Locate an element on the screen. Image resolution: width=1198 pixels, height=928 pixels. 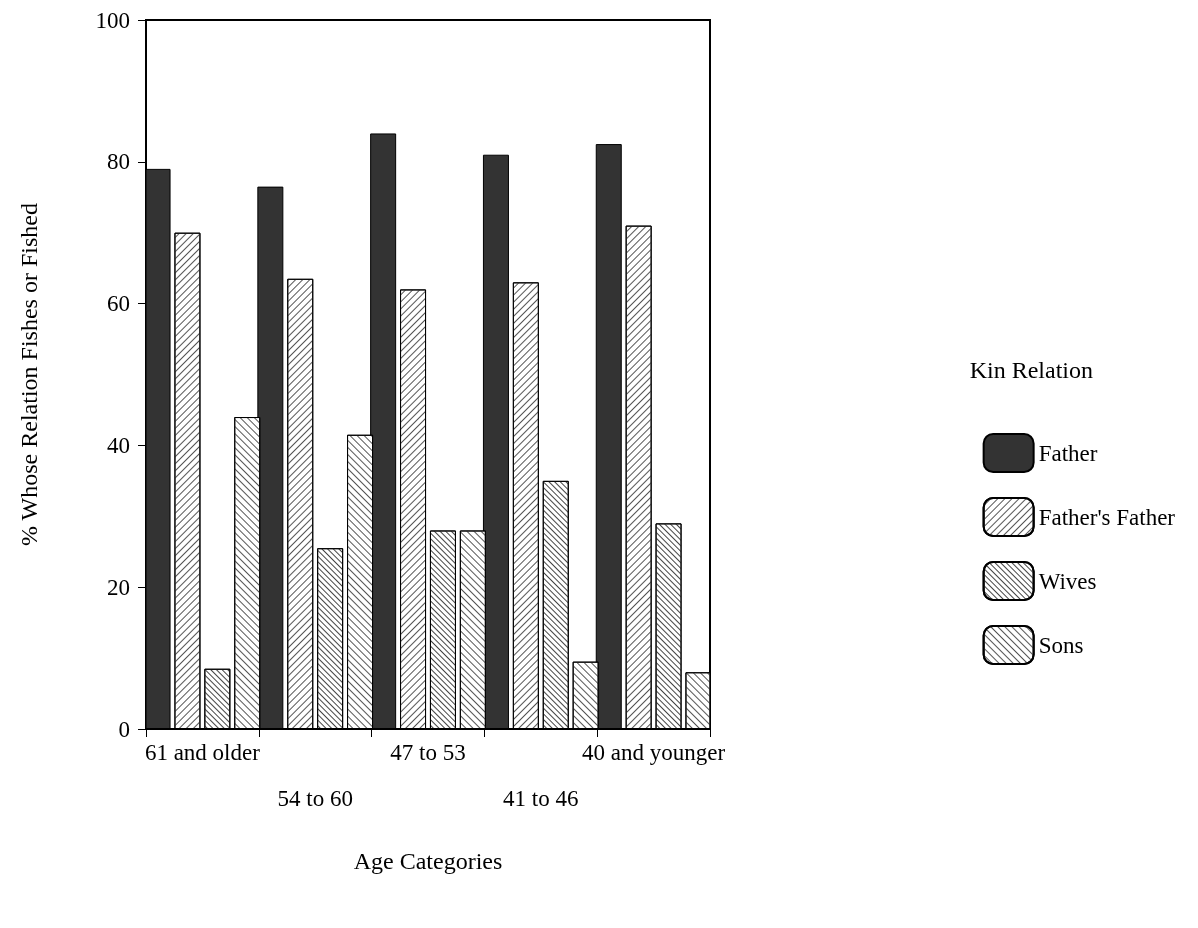
y-axis-title: % Whose Relation Fishes or Fished is located at coordinates (29, 374).